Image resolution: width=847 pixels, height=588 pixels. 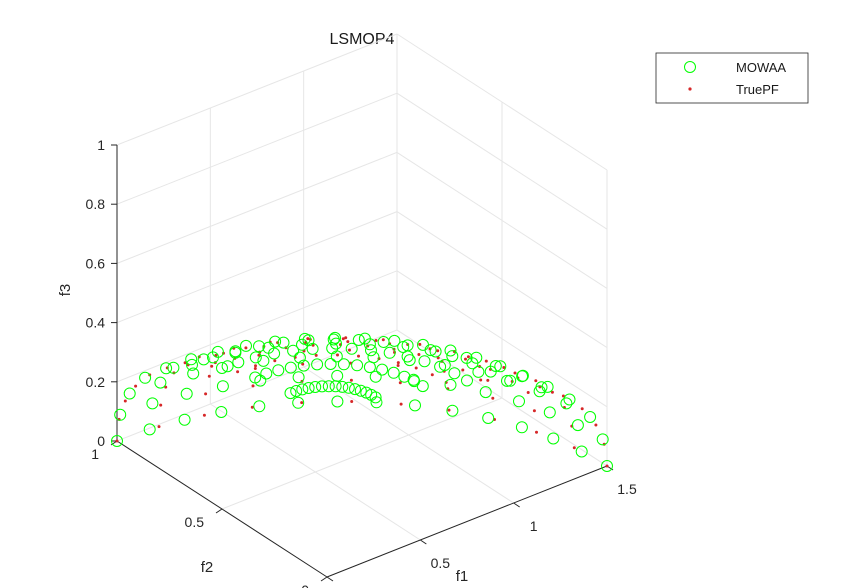 What do you see at coordinates (690, 89) in the screenshot?
I see `legend-marker-truepf` at bounding box center [690, 89].